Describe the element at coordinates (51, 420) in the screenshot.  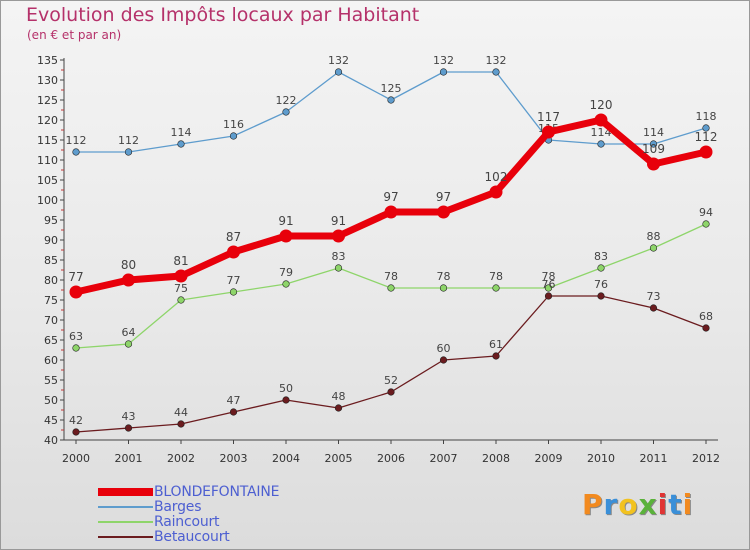
I see `y-tick-label: 45` at that location.